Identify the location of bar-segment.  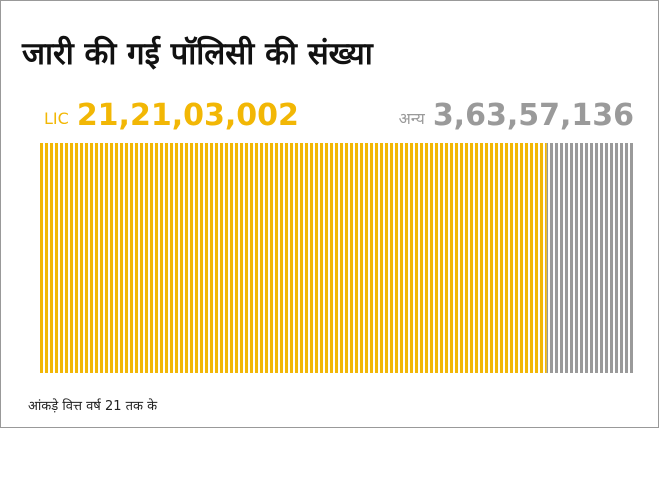
(590, 258).